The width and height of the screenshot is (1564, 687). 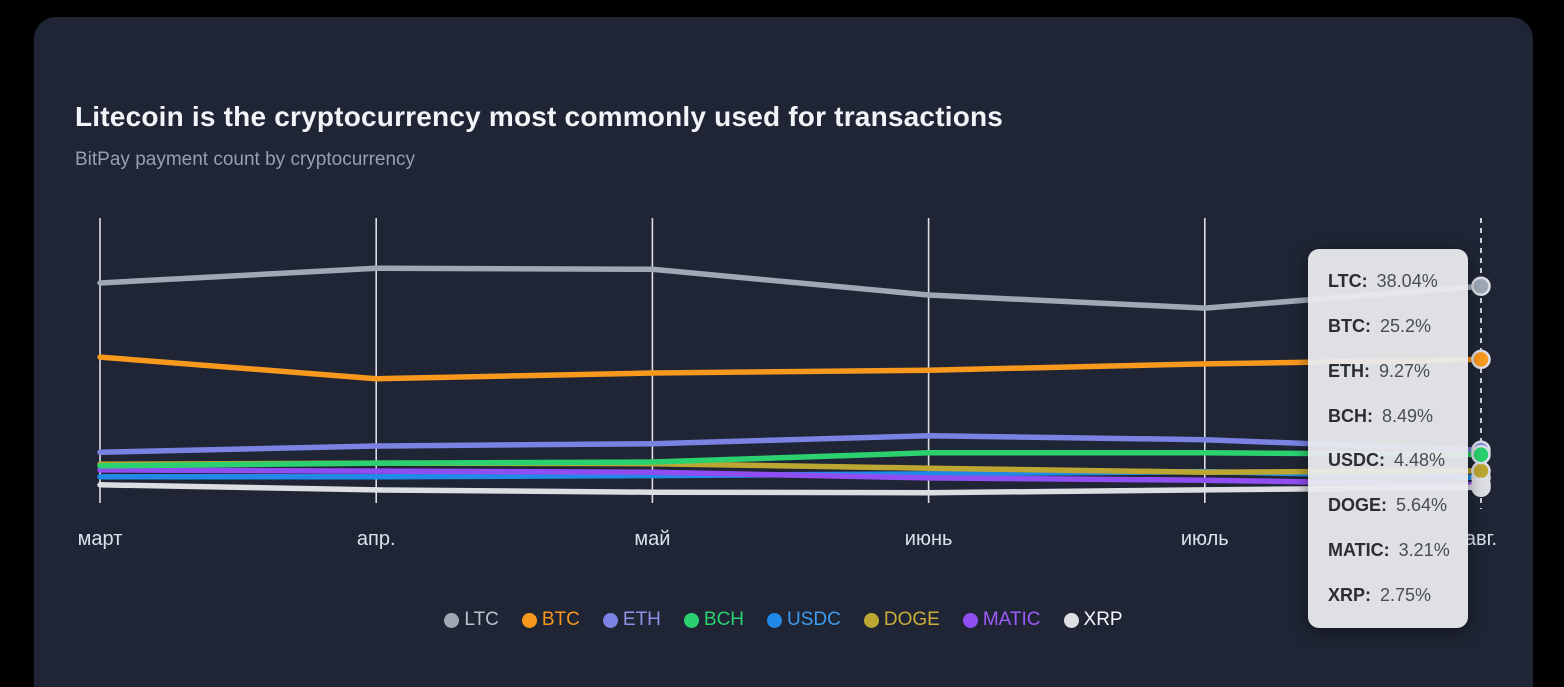 I want to click on legend-item-DOGE: DOGE, so click(x=901, y=620).